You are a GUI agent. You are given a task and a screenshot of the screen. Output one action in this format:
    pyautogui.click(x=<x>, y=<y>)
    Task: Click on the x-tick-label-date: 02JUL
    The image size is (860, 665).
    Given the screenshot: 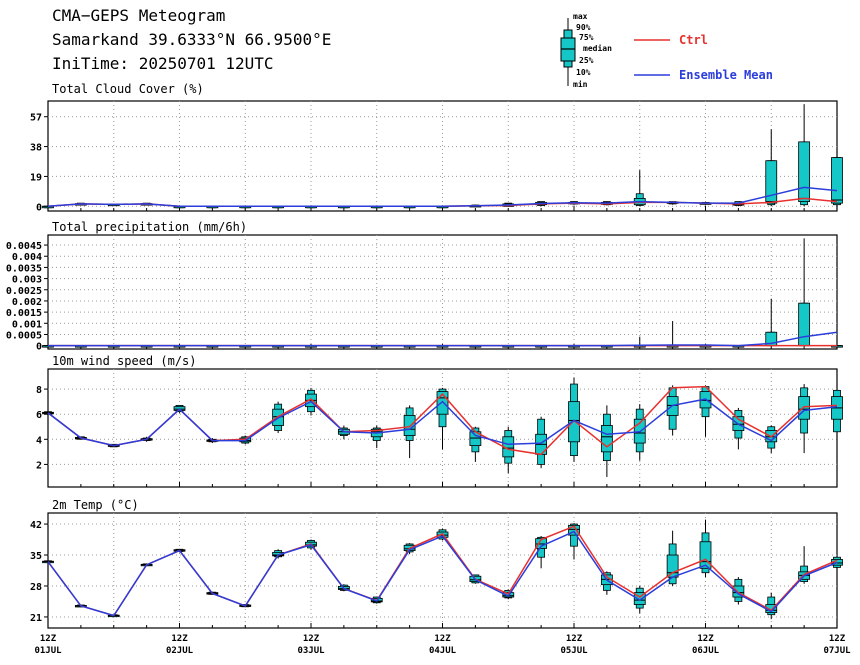 What is the action you would take?
    pyautogui.click(x=180, y=651)
    